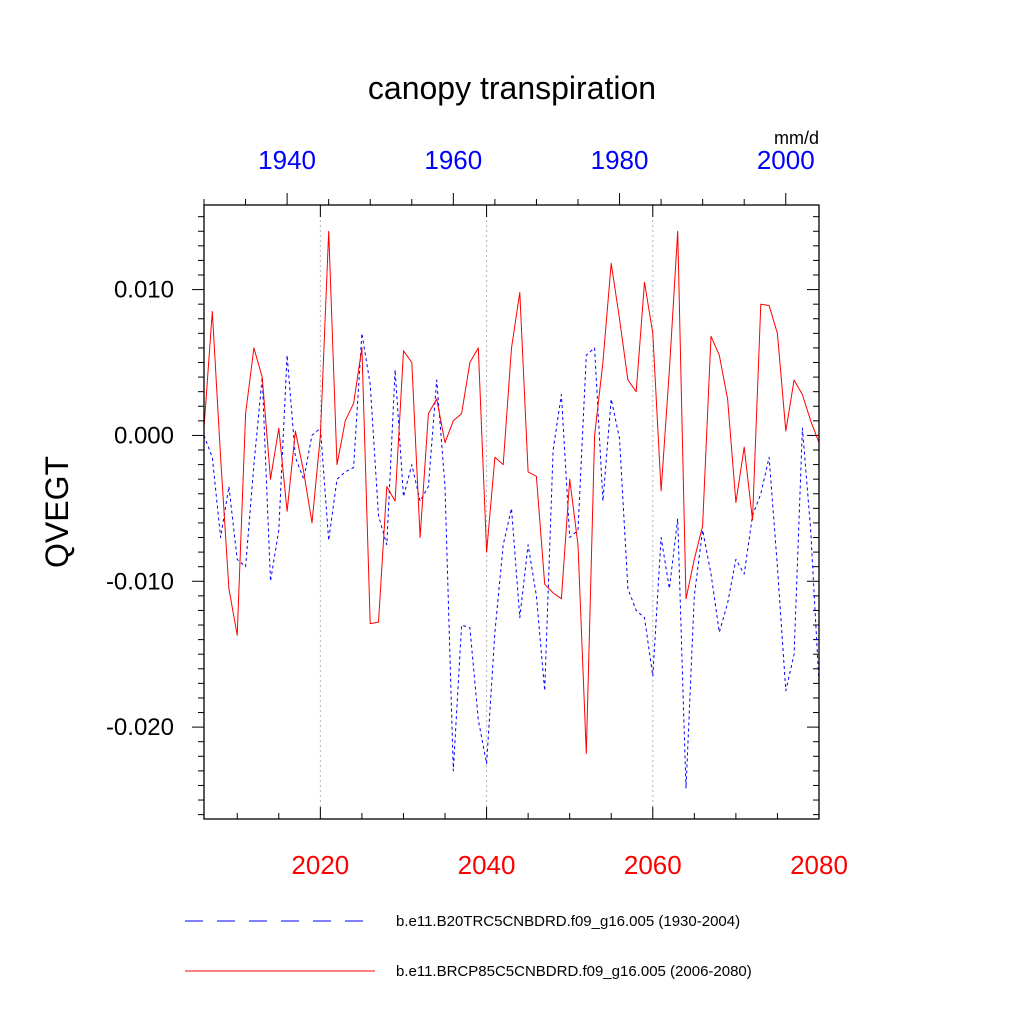  Describe the element at coordinates (796, 138) in the screenshot. I see `units-label: mm/d` at that location.